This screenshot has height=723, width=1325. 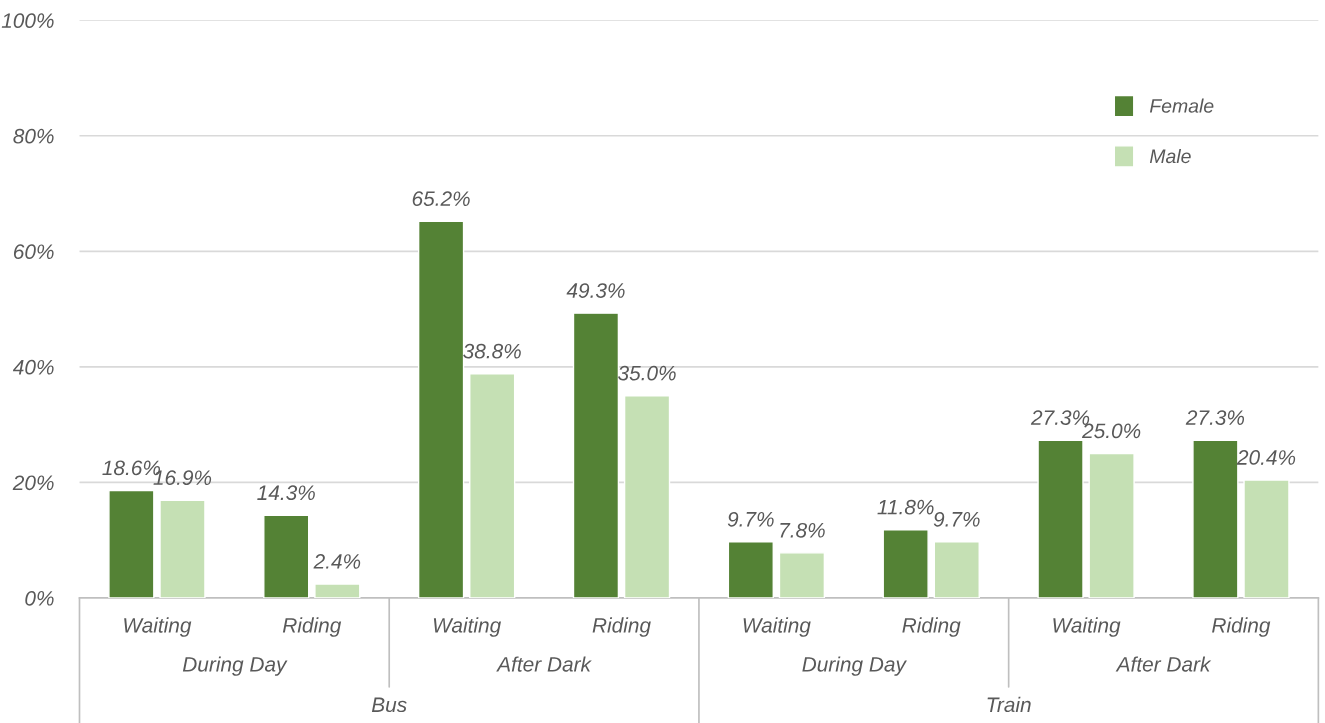 What do you see at coordinates (1266, 457) in the screenshot?
I see `text: 20.4%` at bounding box center [1266, 457].